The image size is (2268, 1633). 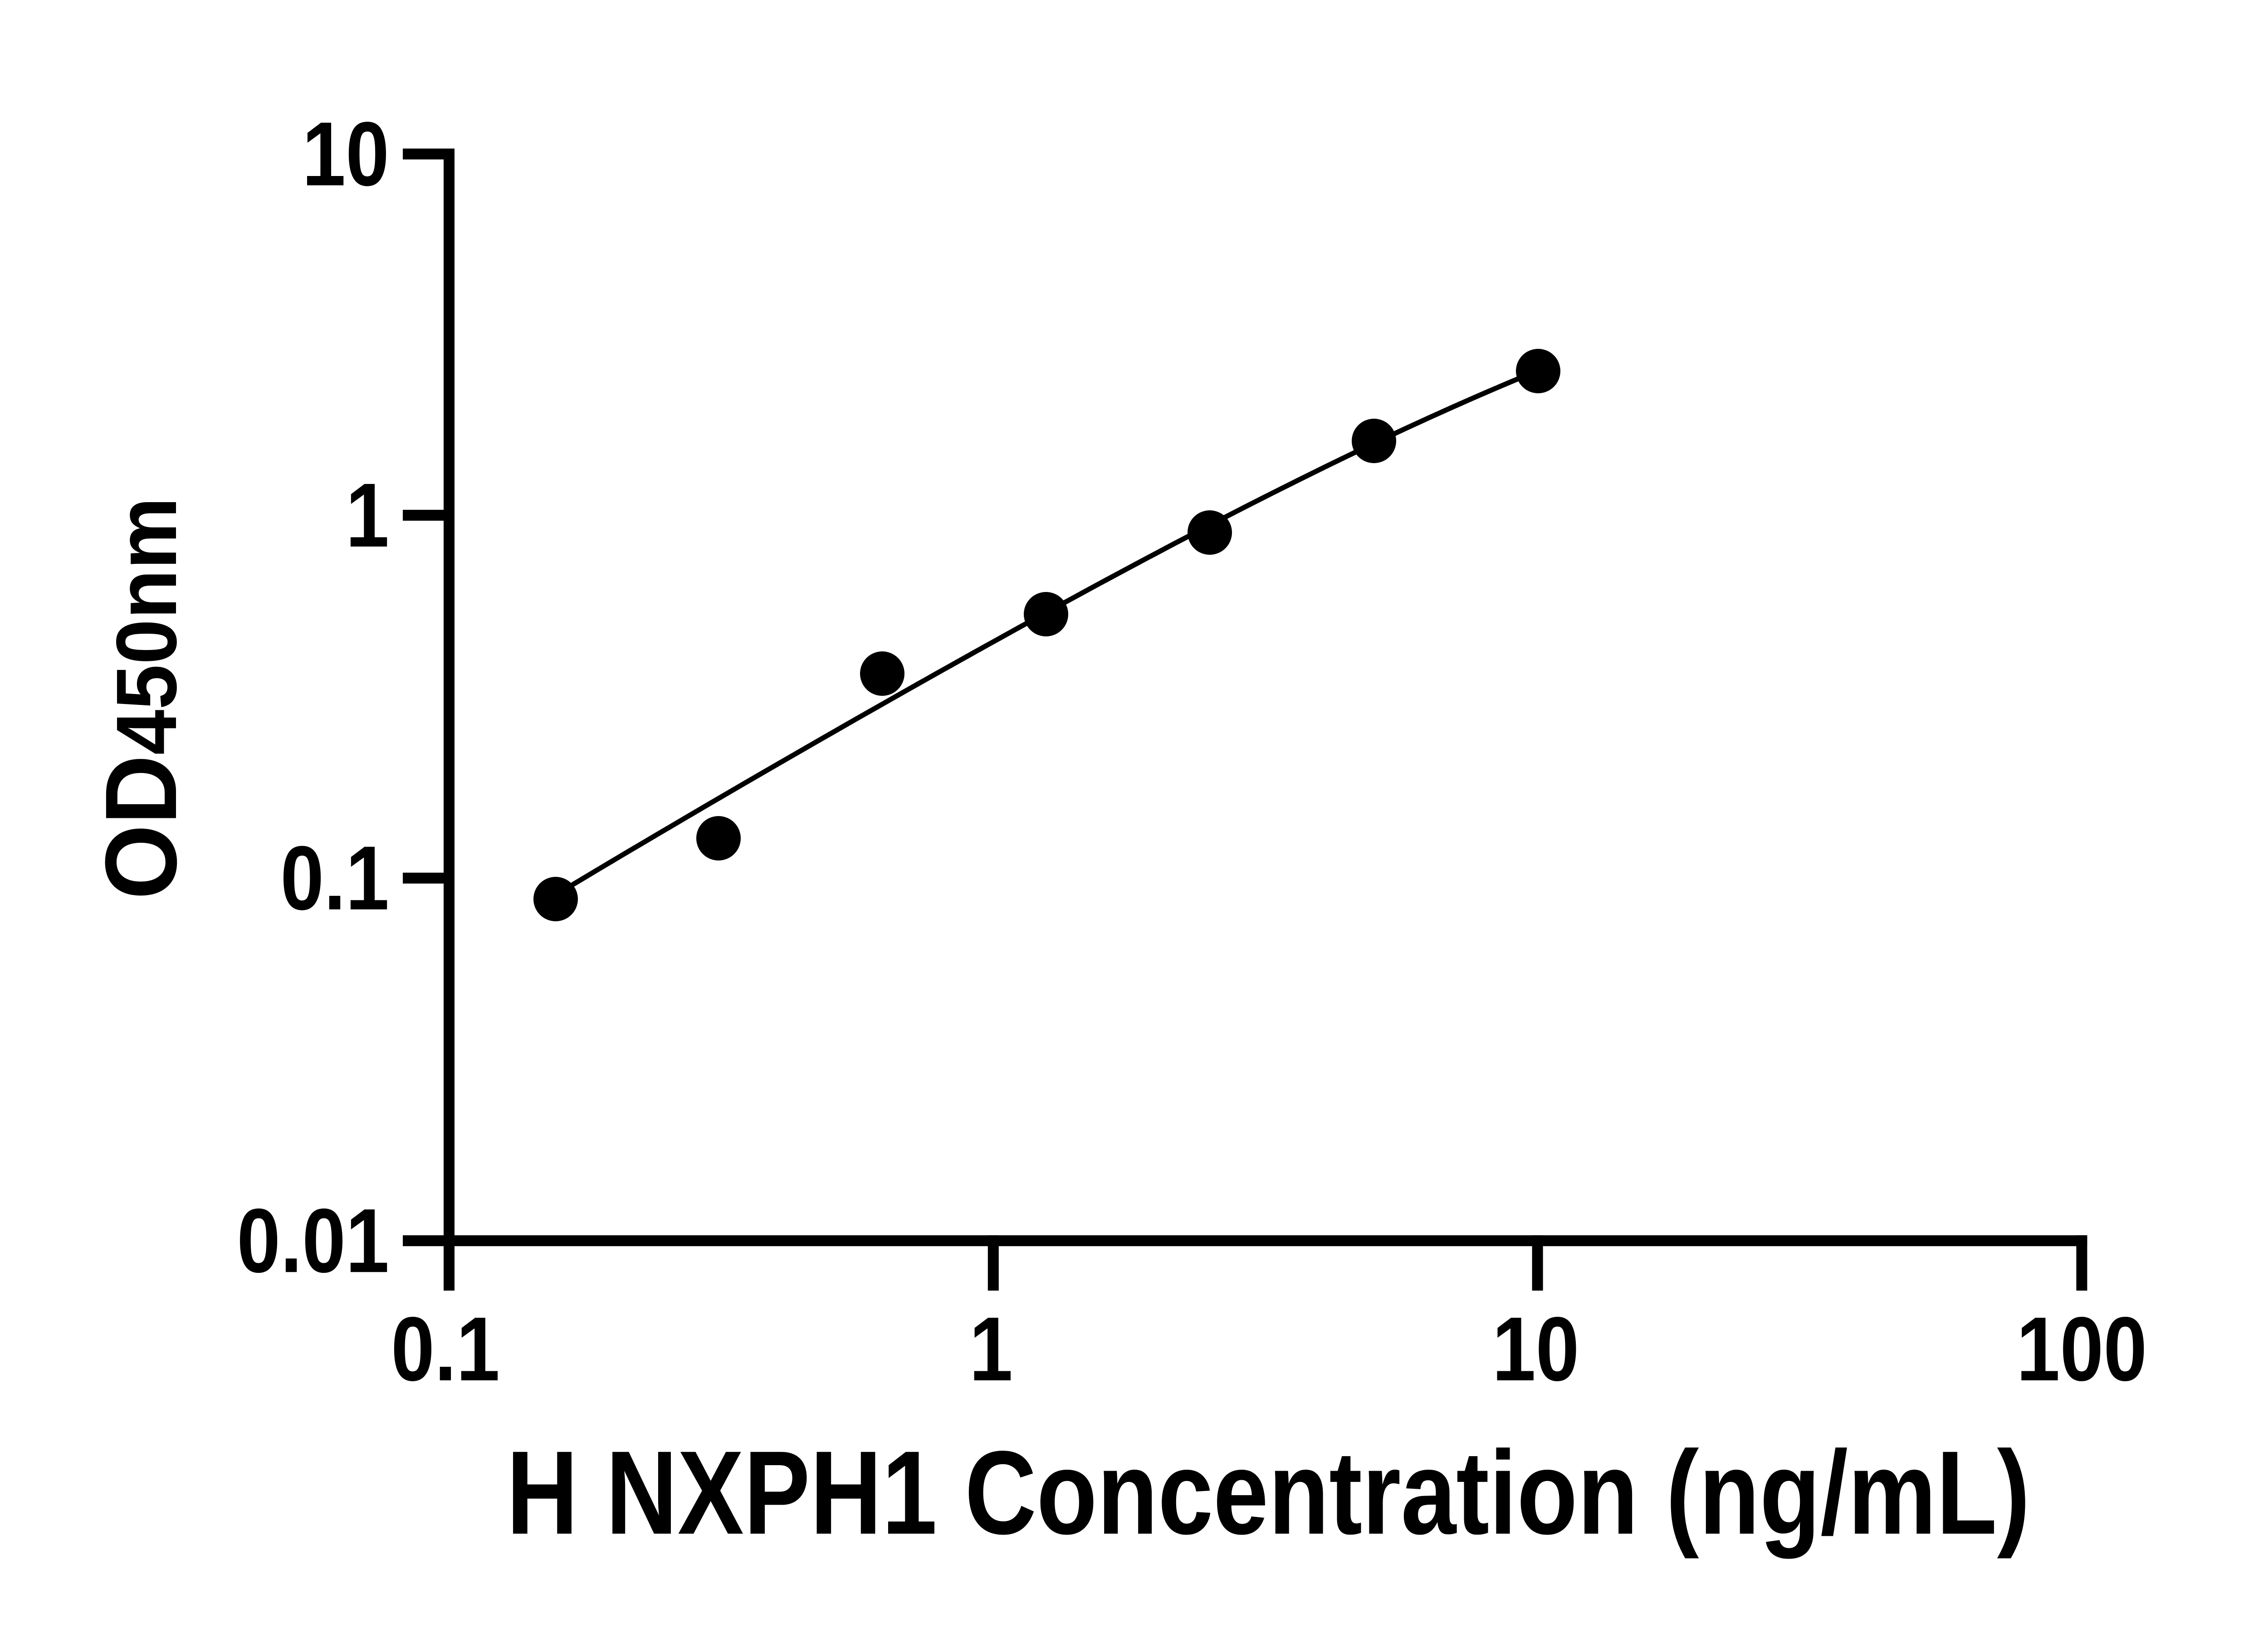 What do you see at coordinates (141, 698) in the screenshot?
I see `svg-text: OD450nm` at bounding box center [141, 698].